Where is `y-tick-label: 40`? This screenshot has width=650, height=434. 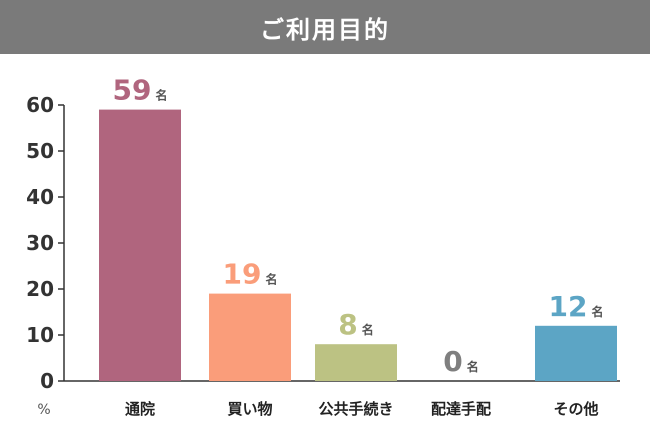 y-tick-label: 40 is located at coordinates (40, 197).